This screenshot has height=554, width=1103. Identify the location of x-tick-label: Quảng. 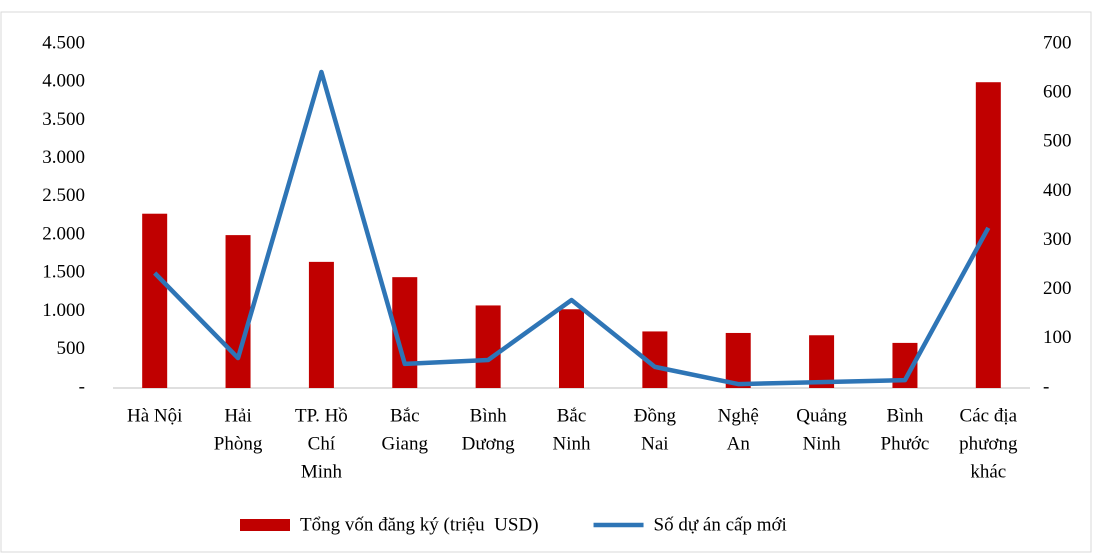
(821, 415).